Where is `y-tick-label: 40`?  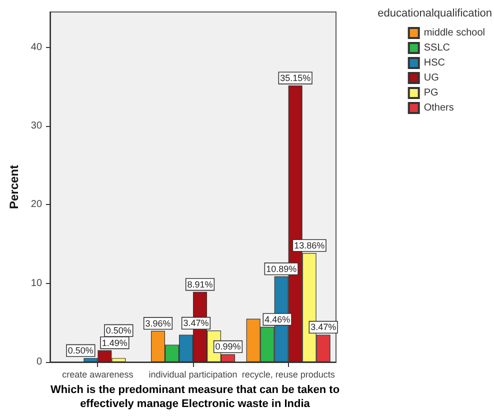 y-tick-label: 40 is located at coordinates (36, 47).